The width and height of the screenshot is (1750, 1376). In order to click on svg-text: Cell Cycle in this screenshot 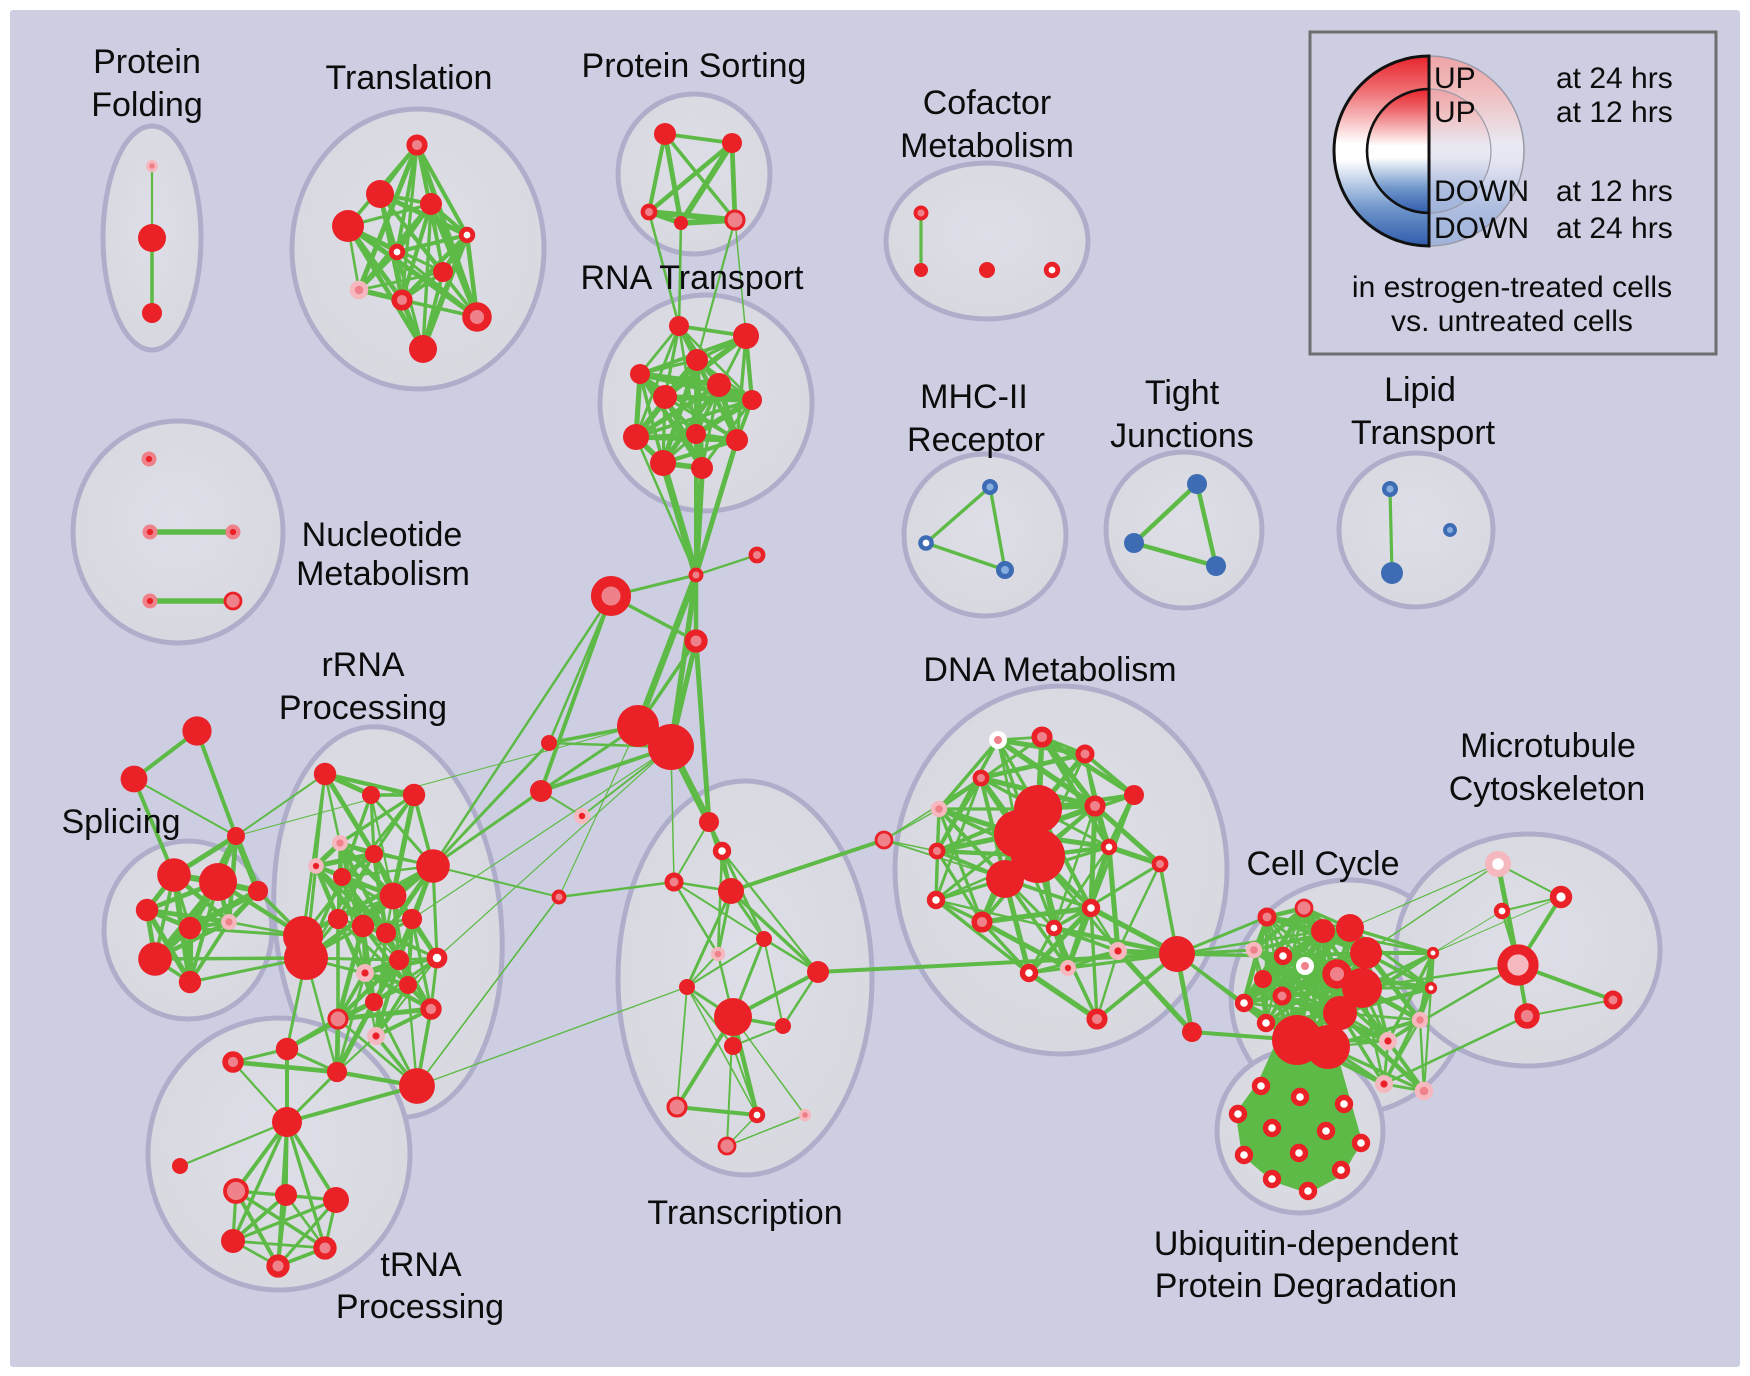, I will do `click(1322, 864)`.